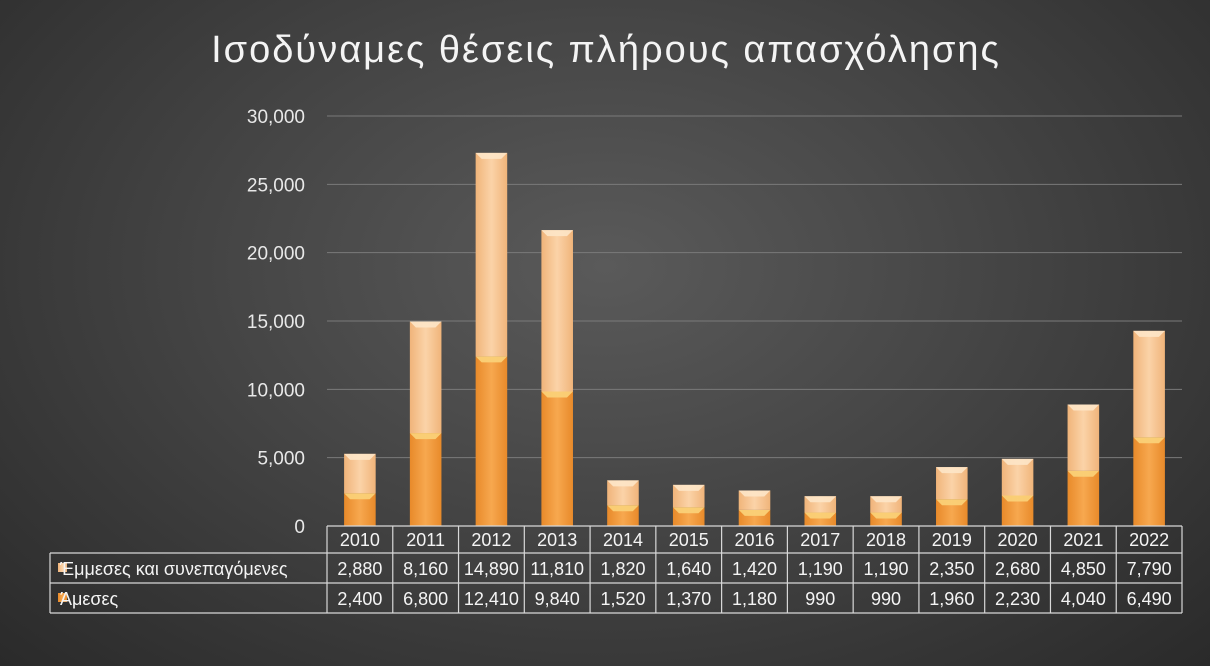 Image resolution: width=1210 pixels, height=666 pixels. What do you see at coordinates (276, 390) in the screenshot?
I see `y-tick-label: 10,000` at bounding box center [276, 390].